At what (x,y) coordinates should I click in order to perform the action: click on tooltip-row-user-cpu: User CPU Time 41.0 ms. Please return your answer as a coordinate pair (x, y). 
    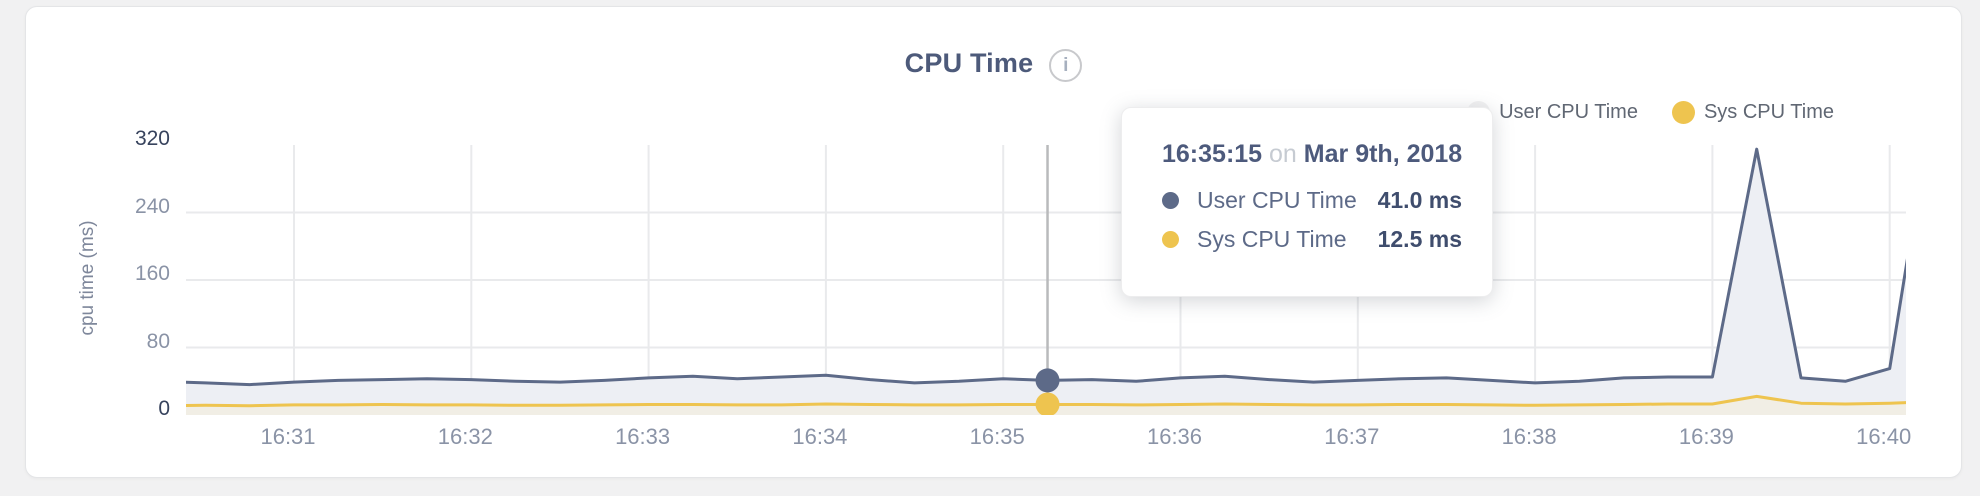
    Looking at the image, I should click on (1312, 200).